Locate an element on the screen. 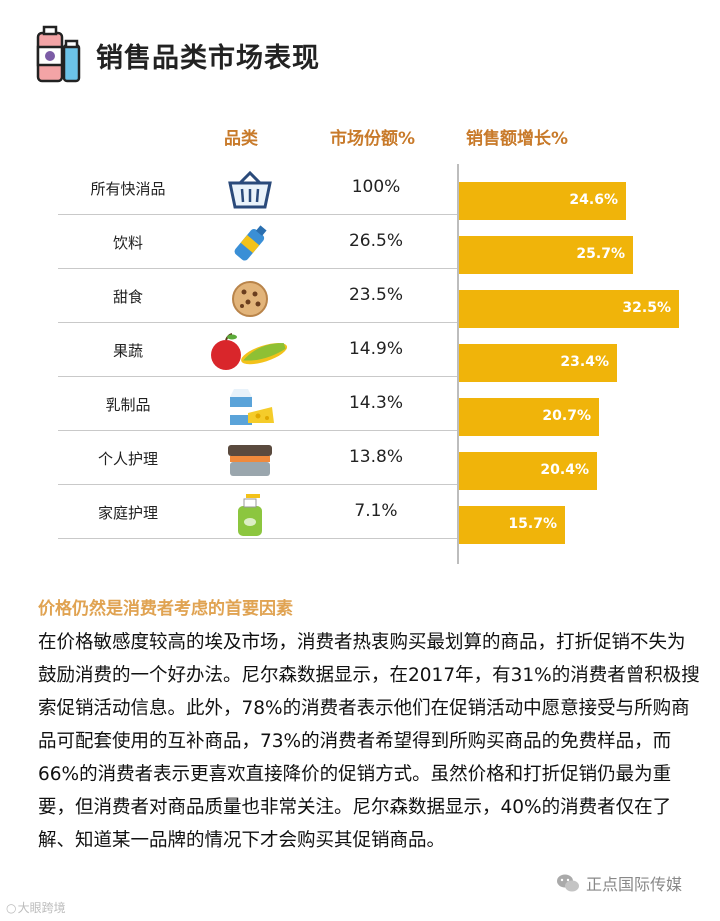 The image size is (720, 921). category-name: 饮料 is located at coordinates (127, 243).